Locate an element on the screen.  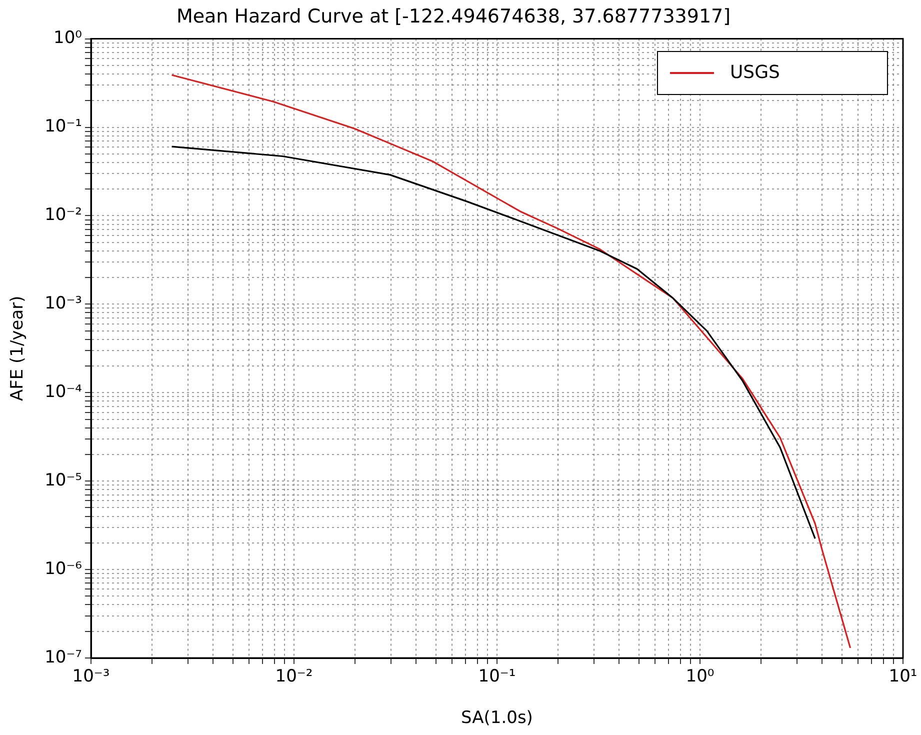
y-tick-label: 10⁻⁵ is located at coordinates (63, 480).